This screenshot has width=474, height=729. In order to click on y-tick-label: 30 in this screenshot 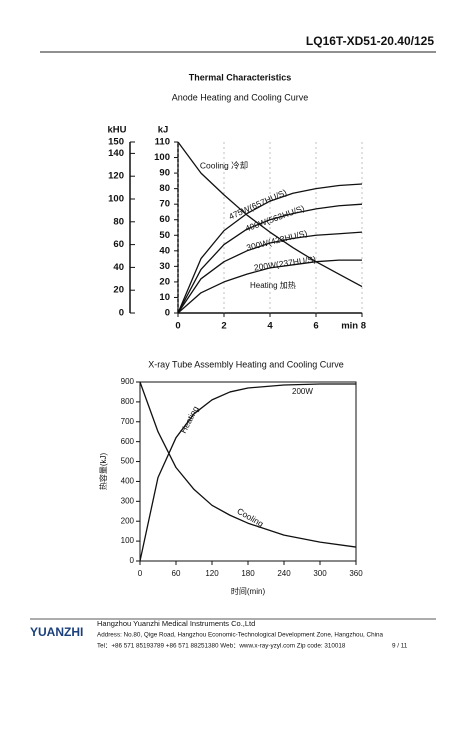, I will do `click(164, 266)`.